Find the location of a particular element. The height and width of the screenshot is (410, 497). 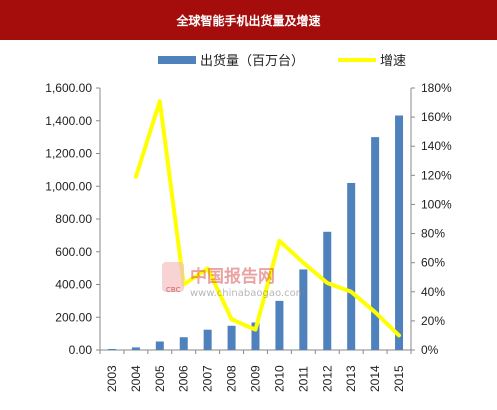

left-tick-label: 600.00 is located at coordinates (73, 252).